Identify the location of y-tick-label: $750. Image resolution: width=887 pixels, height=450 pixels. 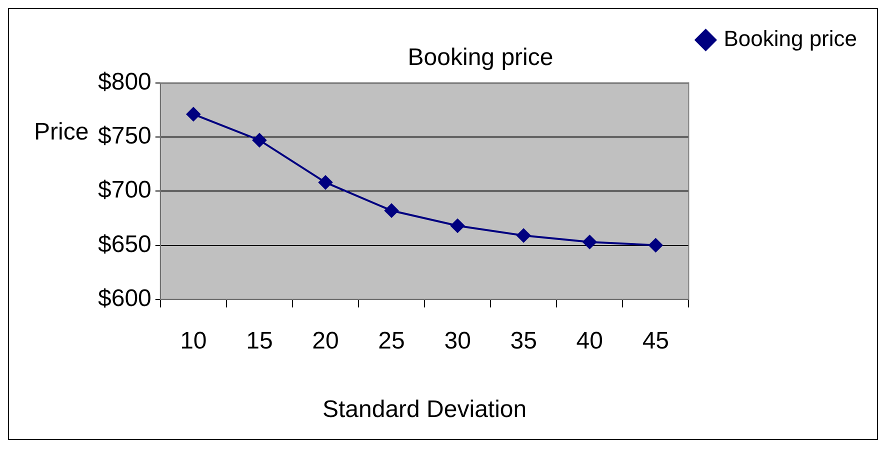
(125, 136).